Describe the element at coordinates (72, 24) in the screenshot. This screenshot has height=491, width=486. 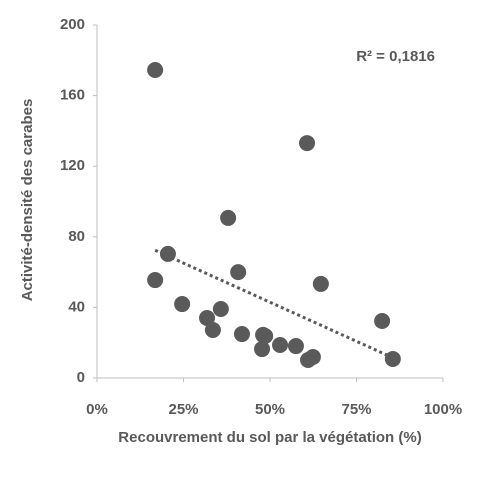
I see `y-tick-label: 200` at that location.